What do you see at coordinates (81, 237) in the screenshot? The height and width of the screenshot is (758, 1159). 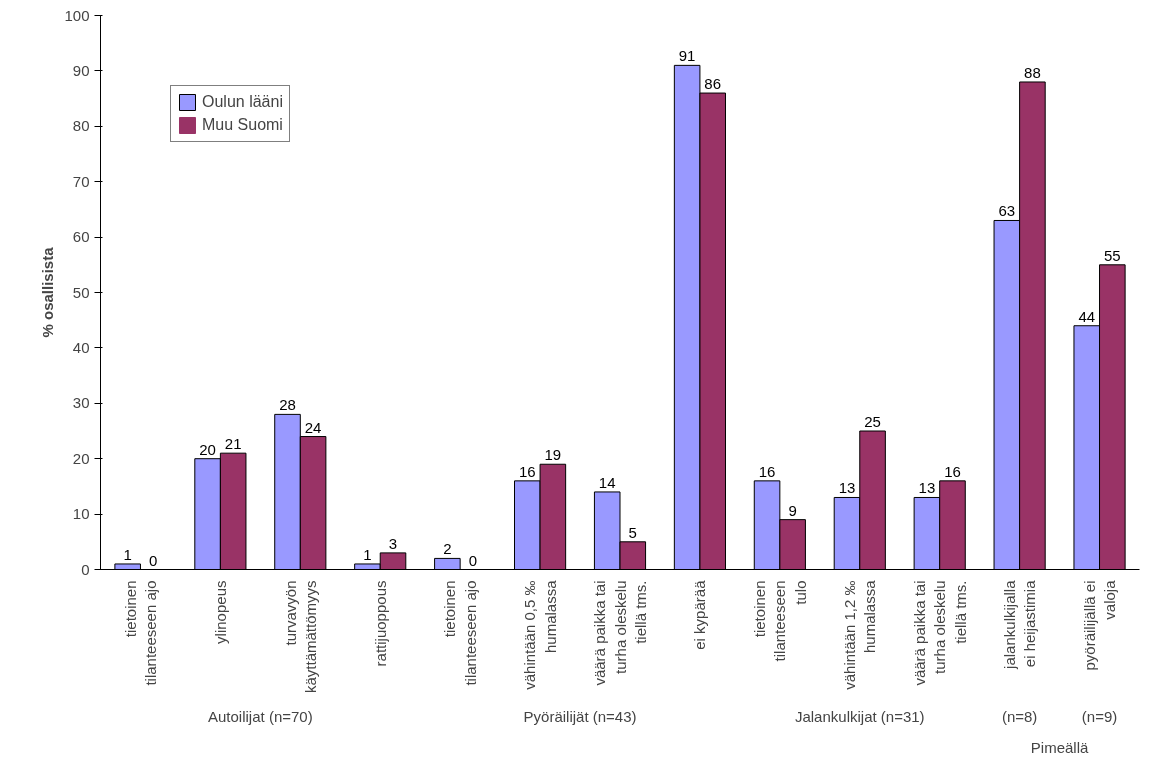 I see `y-tick-label: 60` at bounding box center [81, 237].